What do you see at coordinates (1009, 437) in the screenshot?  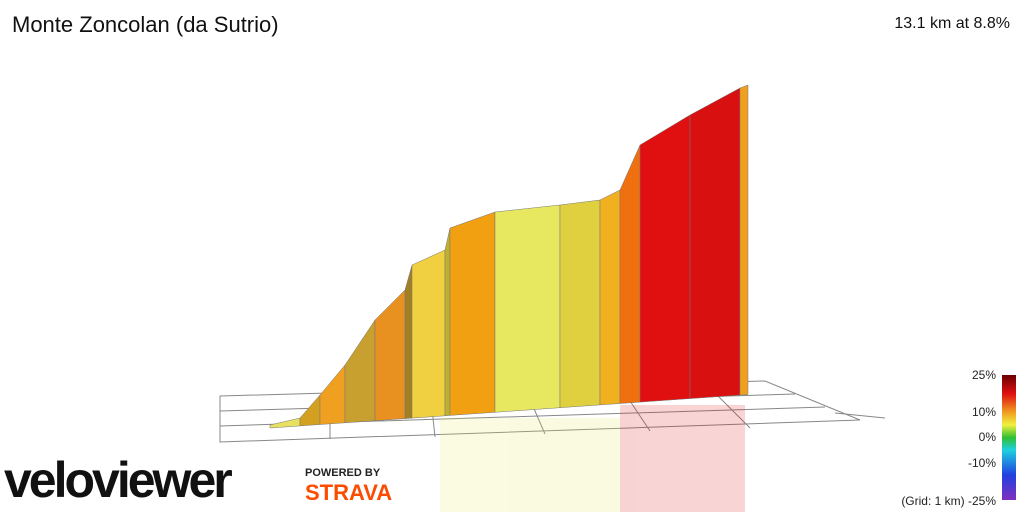 I see `color-scale` at bounding box center [1009, 437].